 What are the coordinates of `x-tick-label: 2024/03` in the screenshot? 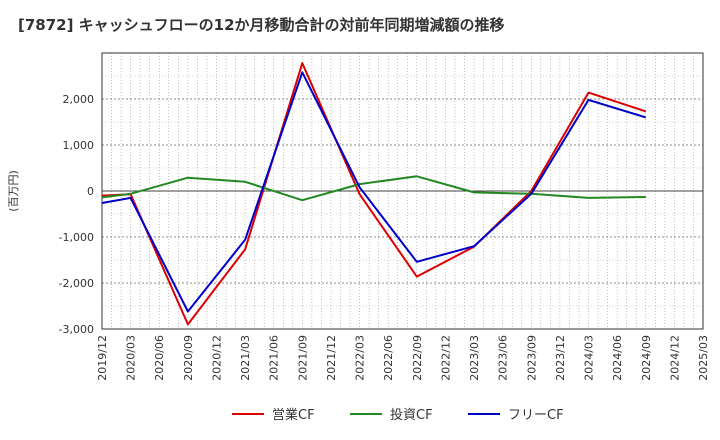 It's located at (589, 358).